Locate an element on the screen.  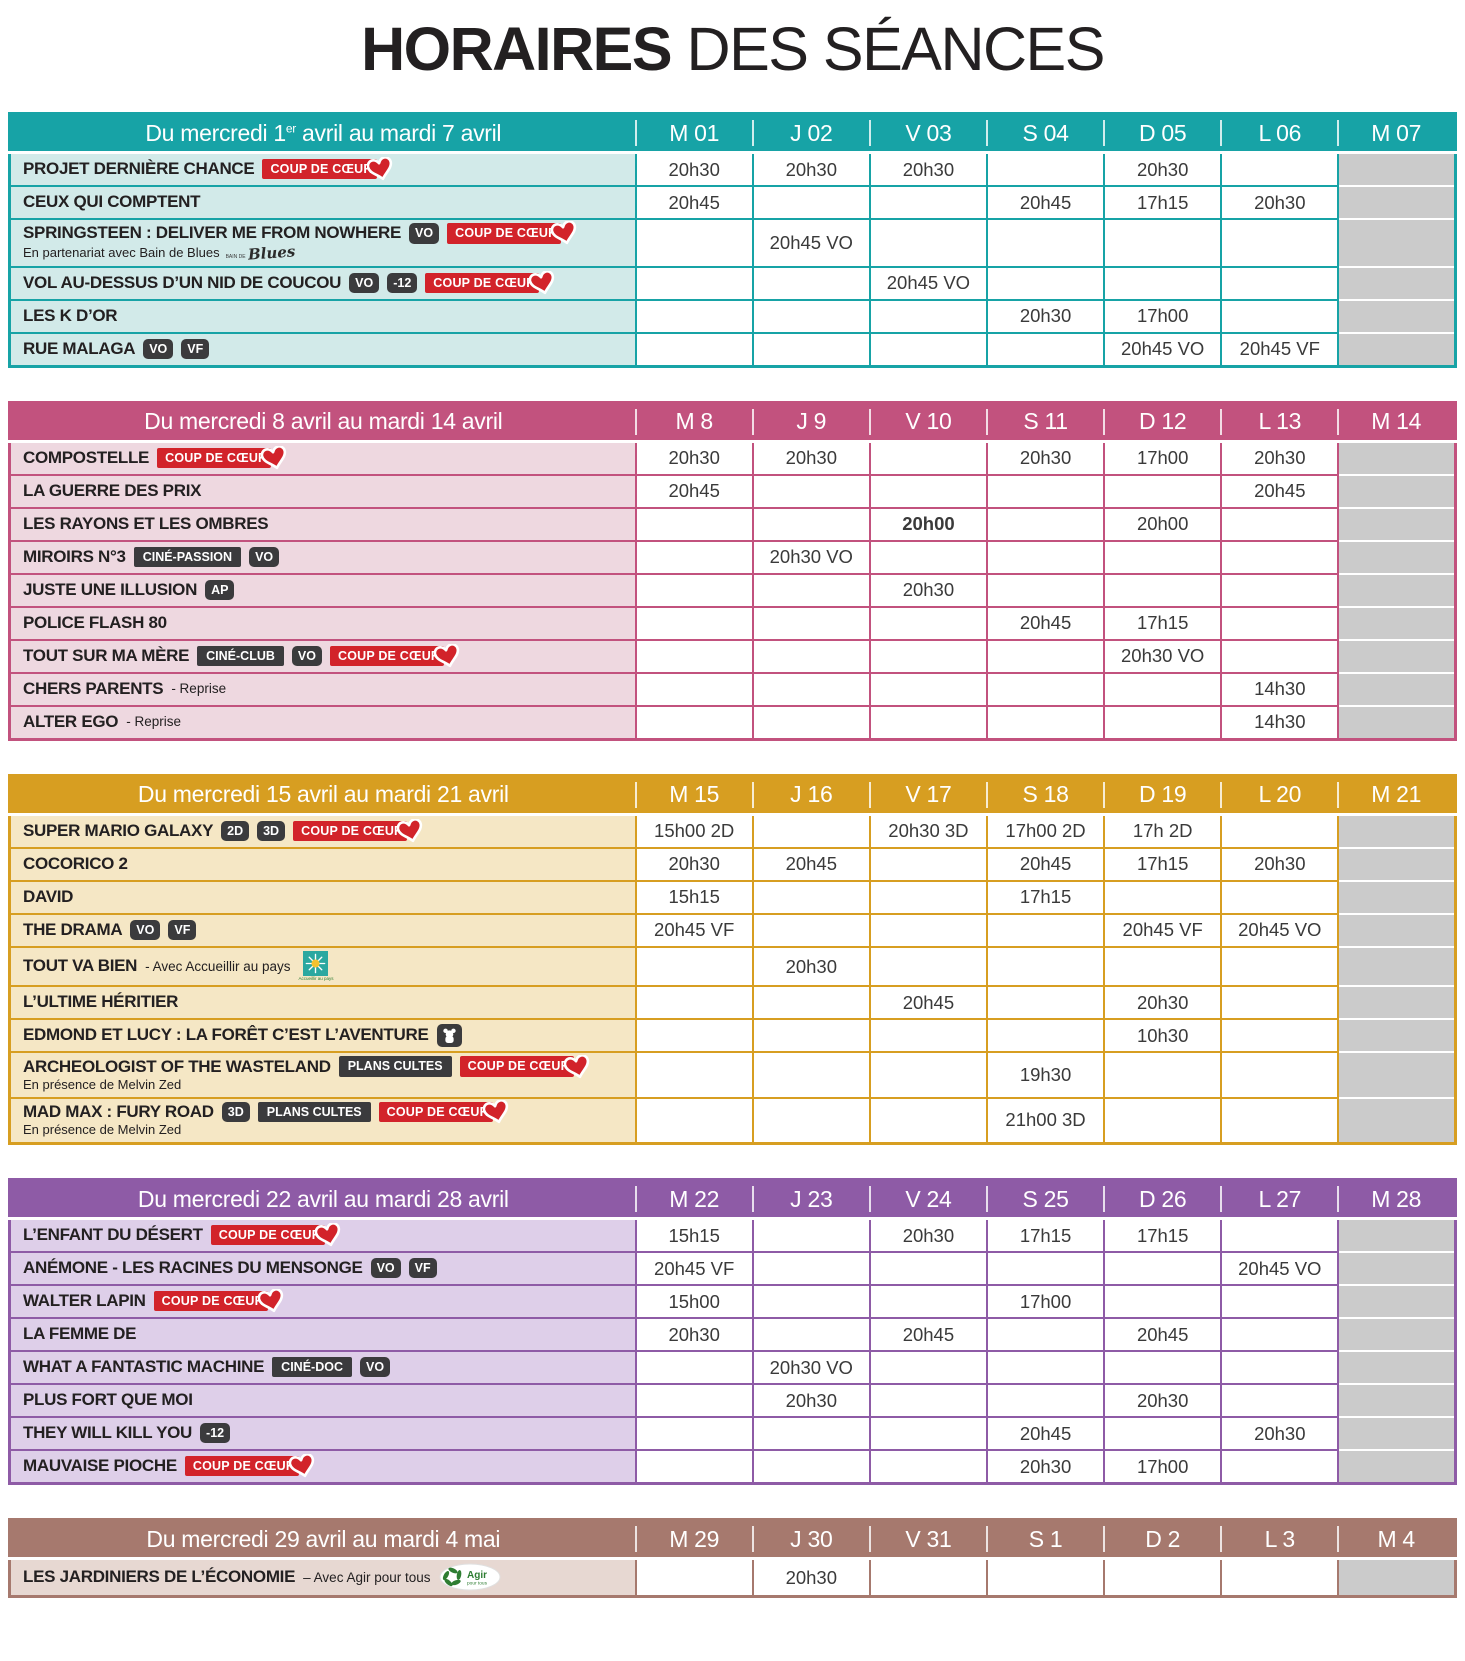
heart-icon is located at coordinates (577, 1066).